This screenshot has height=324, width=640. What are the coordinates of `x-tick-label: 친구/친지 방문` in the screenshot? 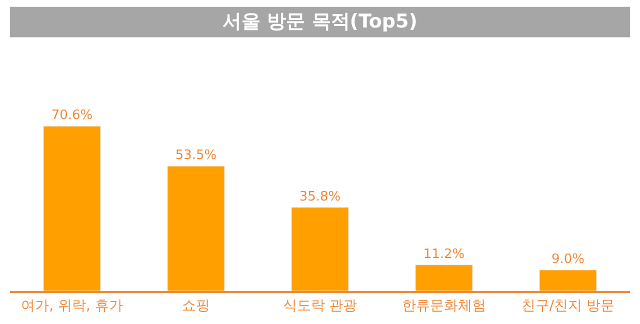 It's located at (568, 306).